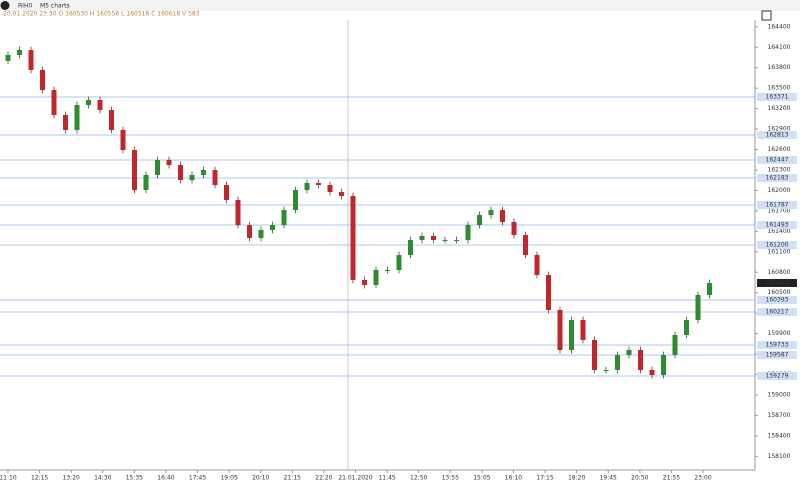 The width and height of the screenshot is (800, 491). I want to click on last-price-label: 160643, so click(777, 282).